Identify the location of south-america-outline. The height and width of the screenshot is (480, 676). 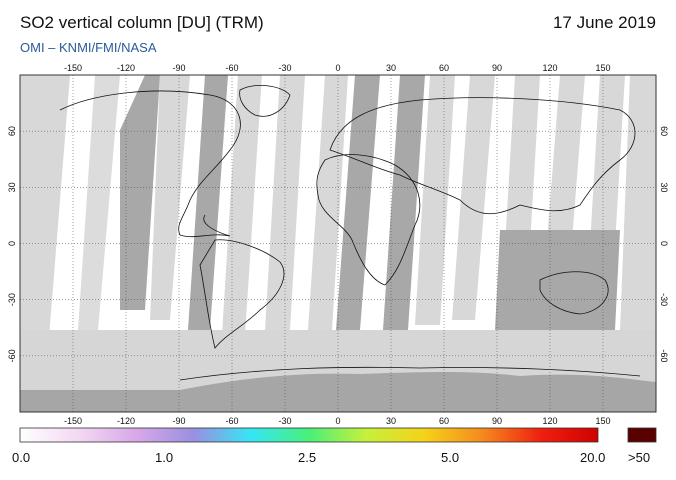
(242, 294).